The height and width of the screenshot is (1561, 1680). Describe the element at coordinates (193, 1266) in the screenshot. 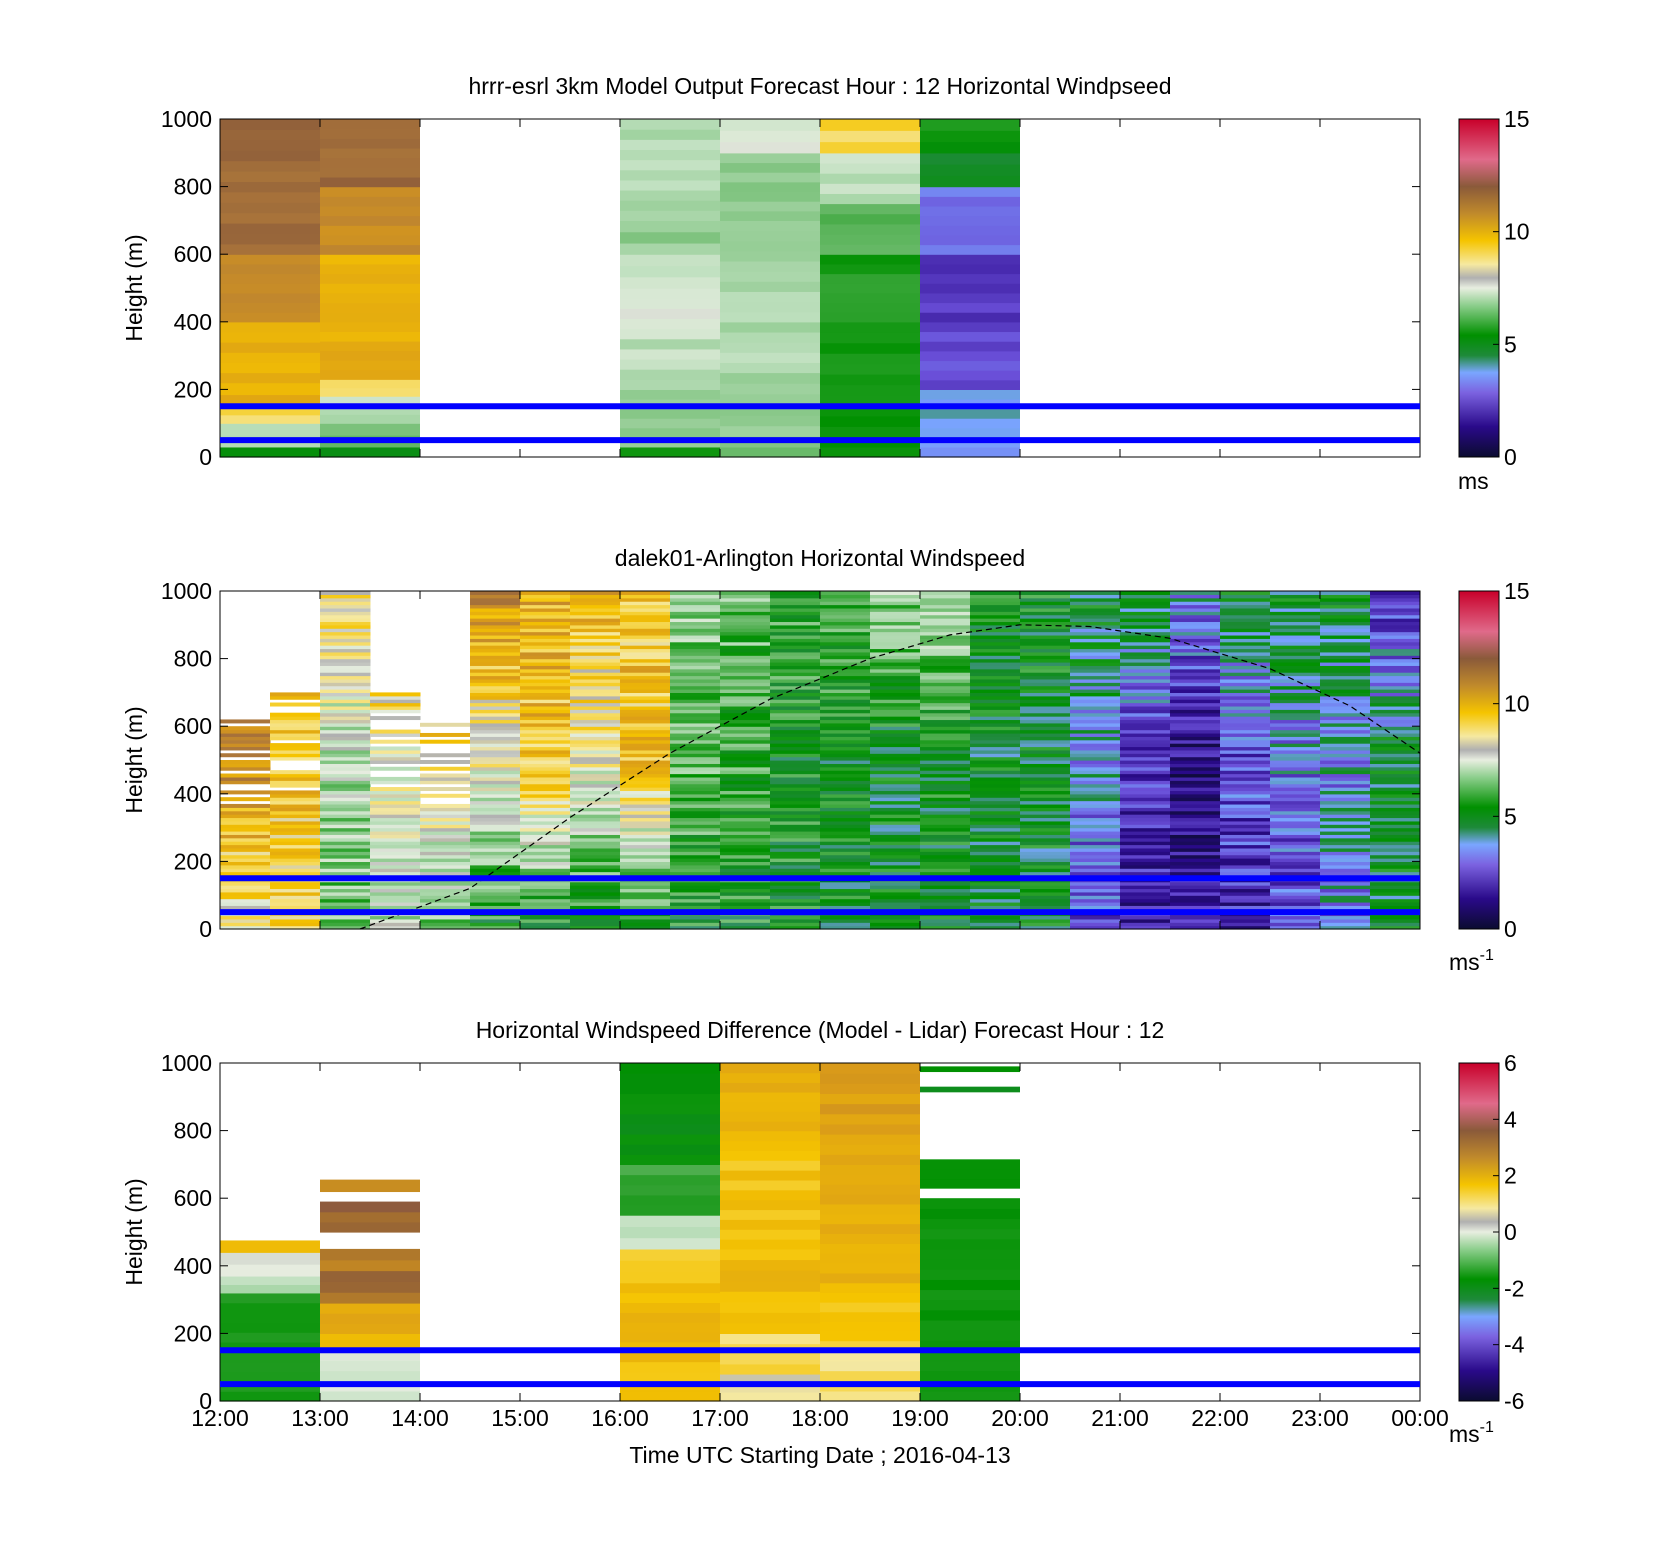

I see `y-tick-label: 400` at that location.